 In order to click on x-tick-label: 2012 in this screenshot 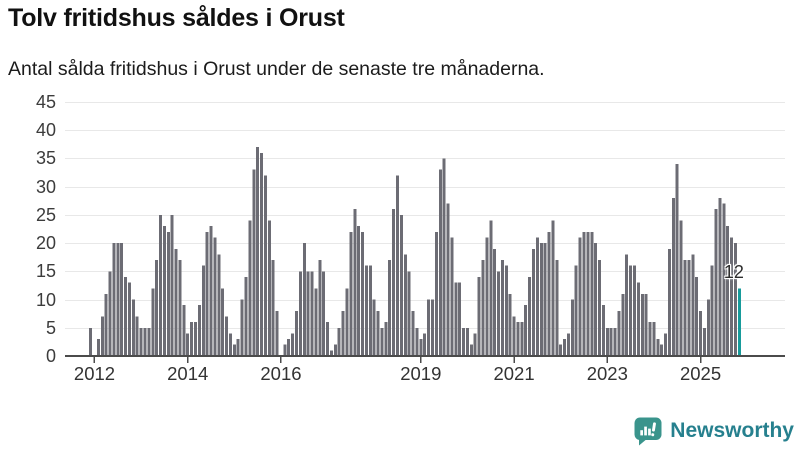, I will do `click(94, 373)`.